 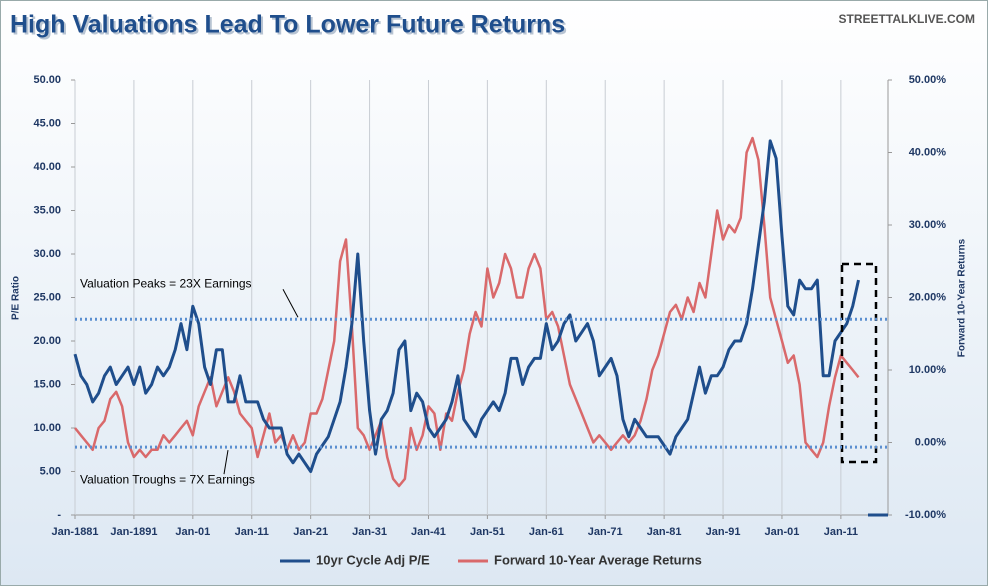 What do you see at coordinates (428, 532) in the screenshot?
I see `x-tick-label: Jan-41` at bounding box center [428, 532].